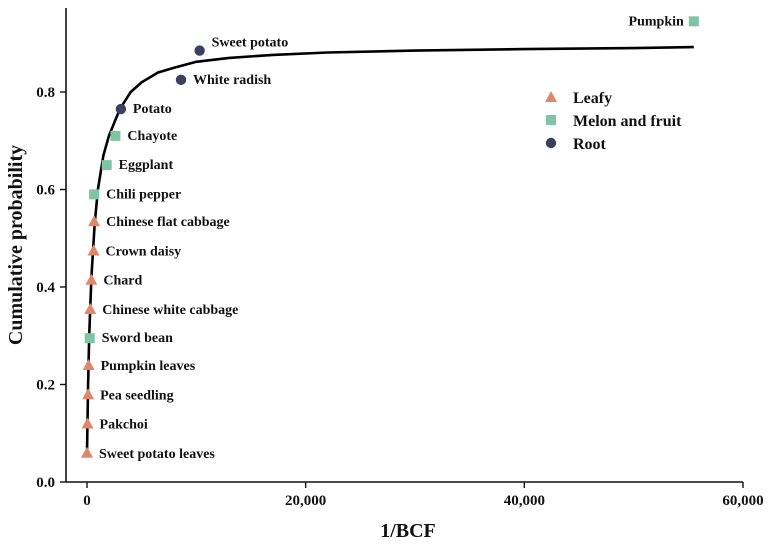 This screenshot has height=547, width=773. Describe the element at coordinates (45, 191) in the screenshot. I see `y-tick-label: 0.6` at that location.